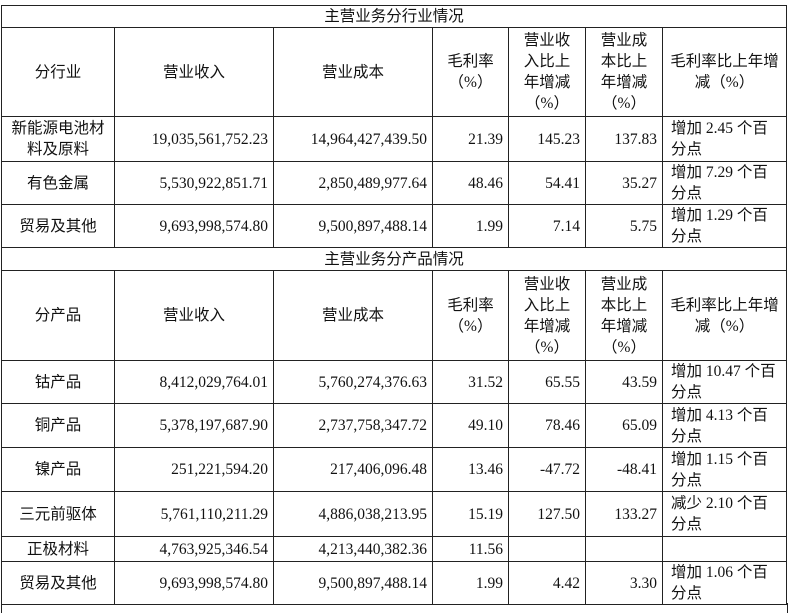 The image size is (790, 613). What do you see at coordinates (470, 139) in the screenshot?
I see `table-cell: 21.39` at bounding box center [470, 139].